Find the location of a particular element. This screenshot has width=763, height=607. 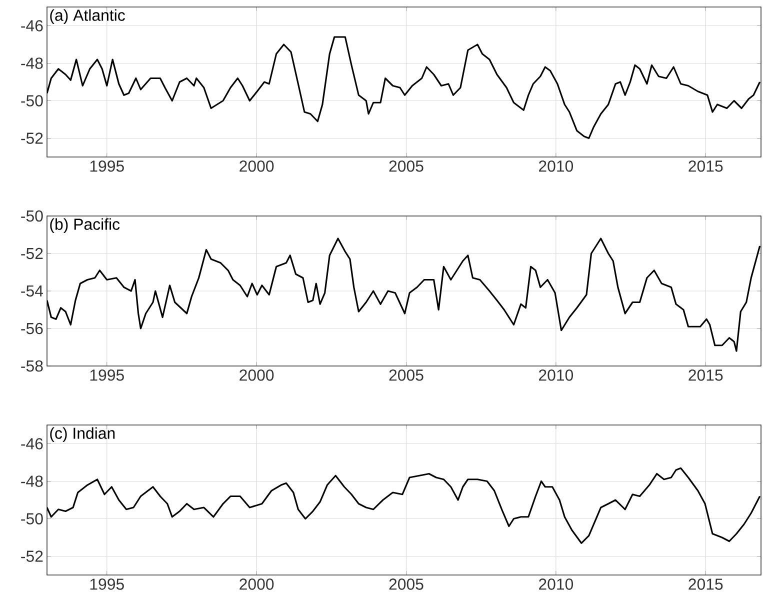

chart-title: (a) Atlantic is located at coordinates (87, 16).